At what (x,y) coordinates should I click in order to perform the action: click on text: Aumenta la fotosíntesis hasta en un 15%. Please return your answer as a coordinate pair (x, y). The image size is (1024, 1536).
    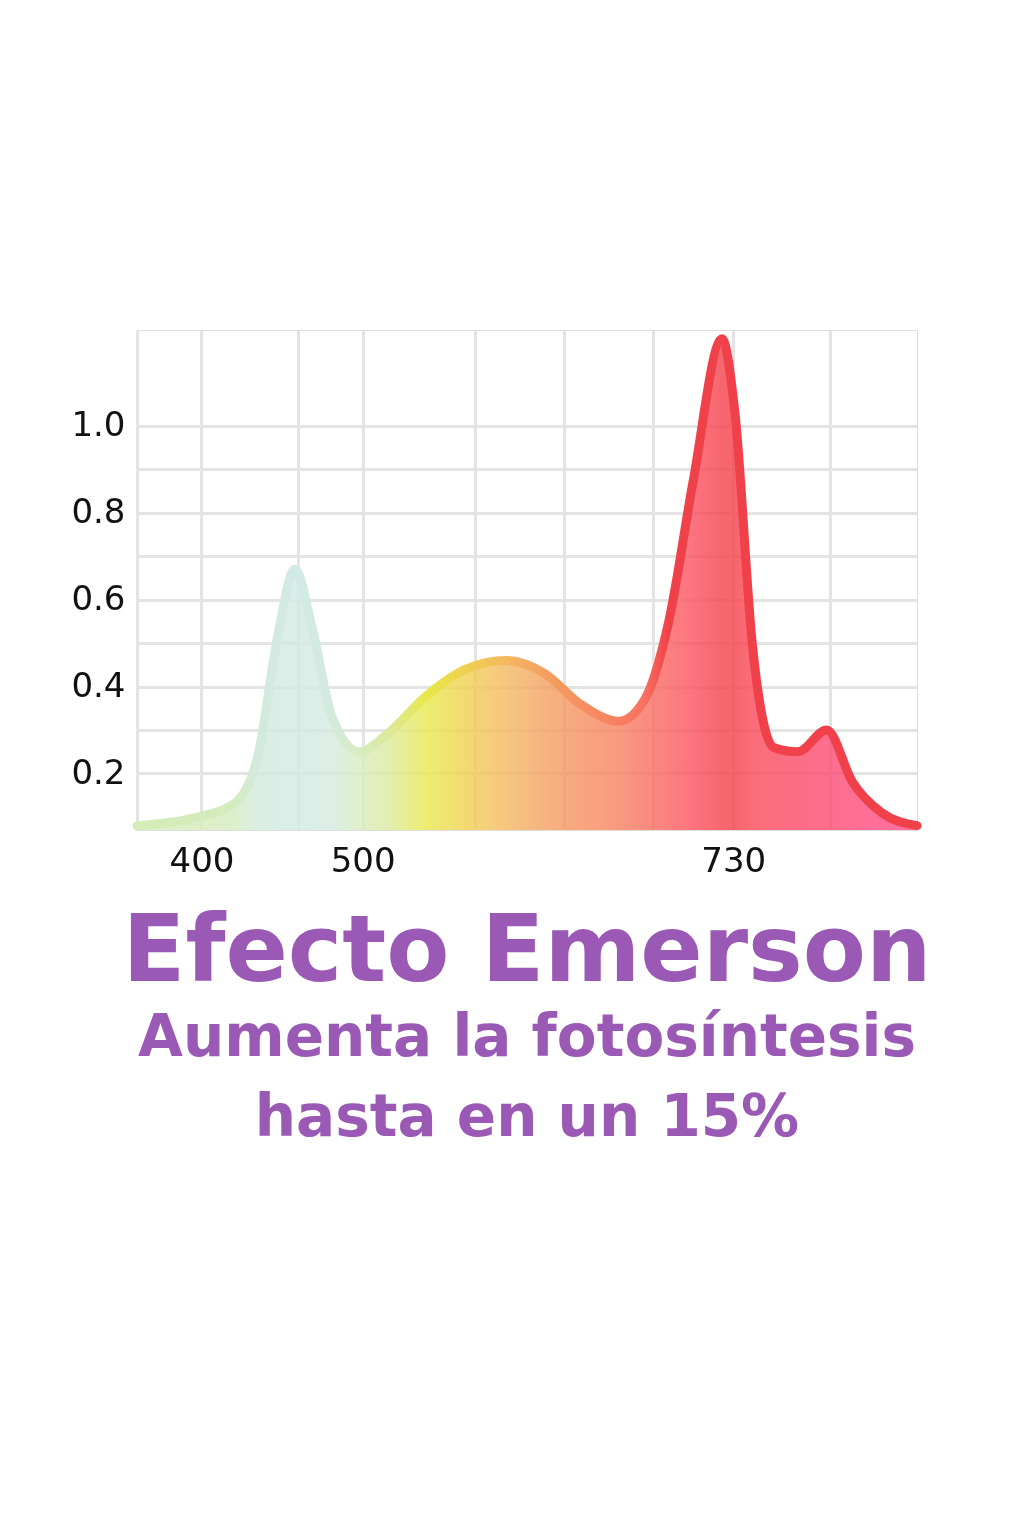
    Looking at the image, I should click on (527, 1076).